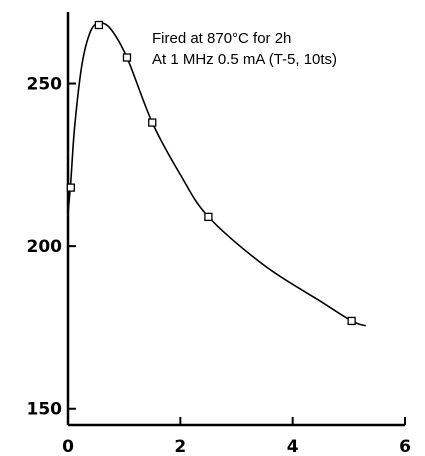  I want to click on x-tick-label-1: 2, so click(180, 446).